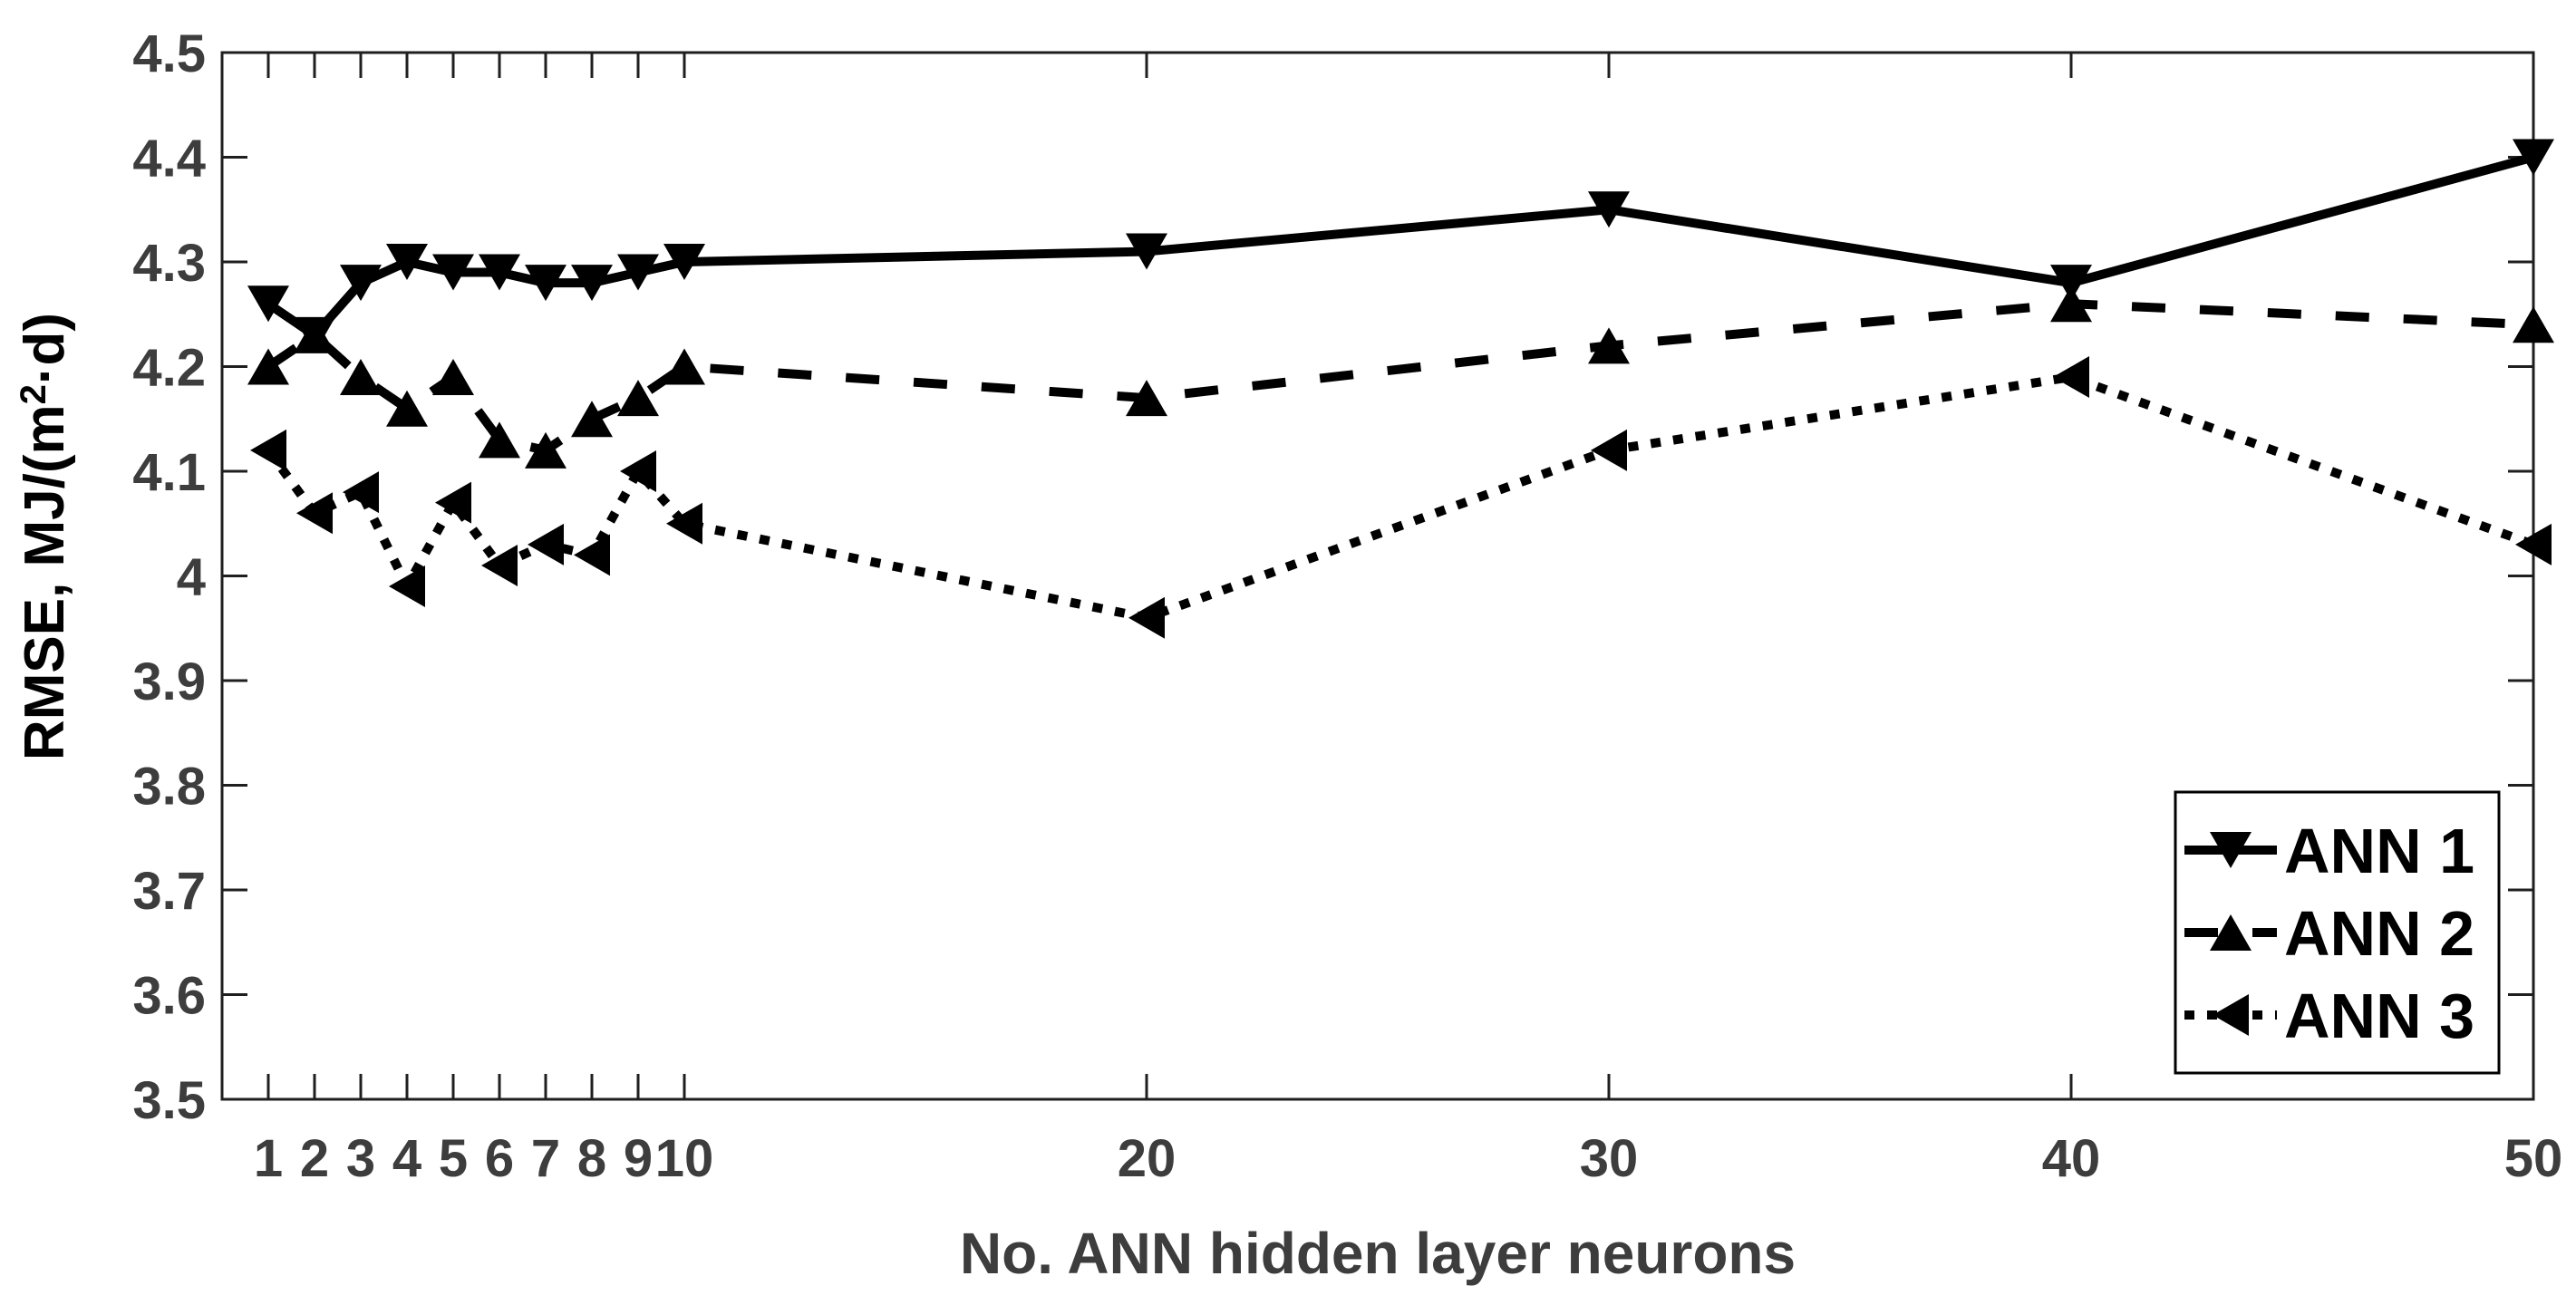 The height and width of the screenshot is (1305, 2576). What do you see at coordinates (169, 263) in the screenshot?
I see `y-tick-label: 4.3` at bounding box center [169, 263].